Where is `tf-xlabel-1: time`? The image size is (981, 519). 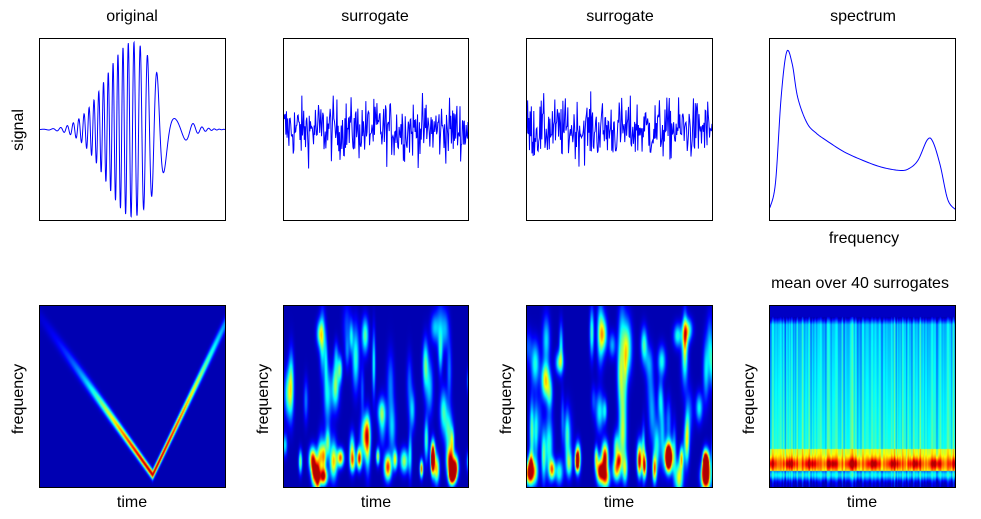
tf-xlabel-1: time is located at coordinates (132, 502).